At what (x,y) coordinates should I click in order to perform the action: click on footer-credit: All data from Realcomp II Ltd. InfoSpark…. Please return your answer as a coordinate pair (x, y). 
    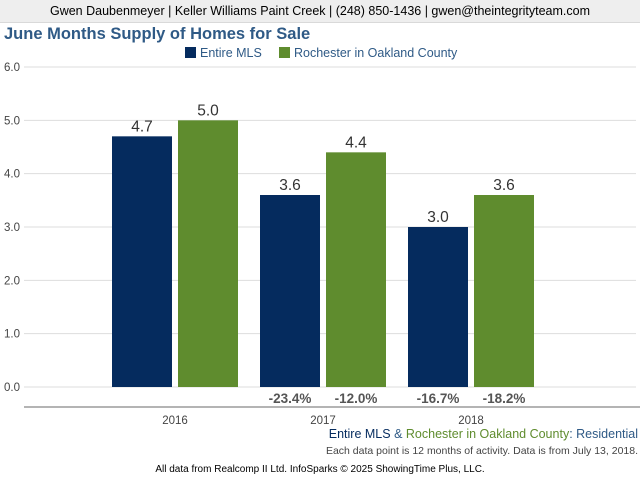
    Looking at the image, I should click on (320, 469).